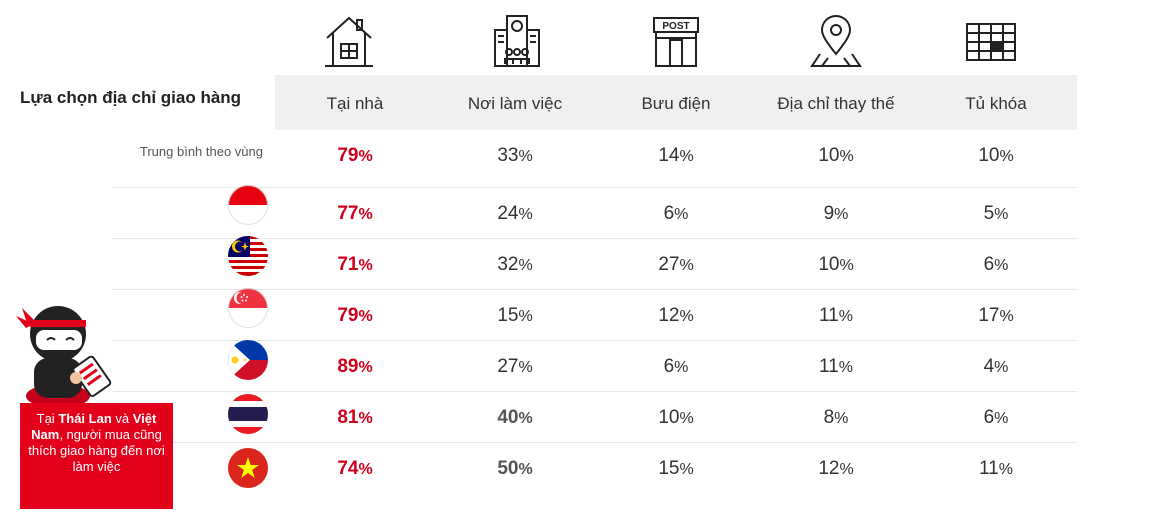 This screenshot has width=1170, height=525. I want to click on column-header-post-office: Bưu điện, so click(676, 103).